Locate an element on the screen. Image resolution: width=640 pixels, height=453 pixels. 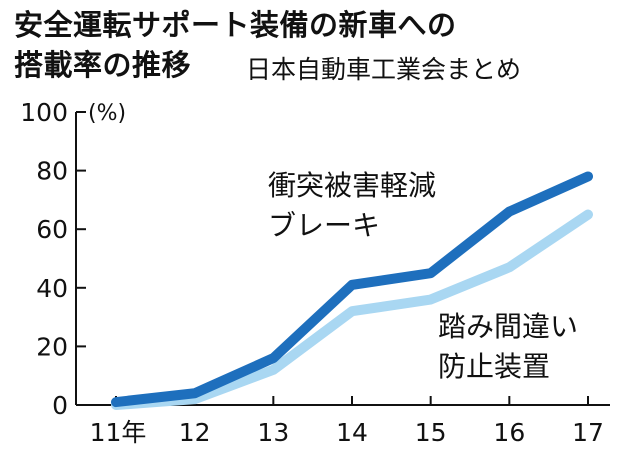
y-tick-label: 20 is located at coordinates (52, 346).